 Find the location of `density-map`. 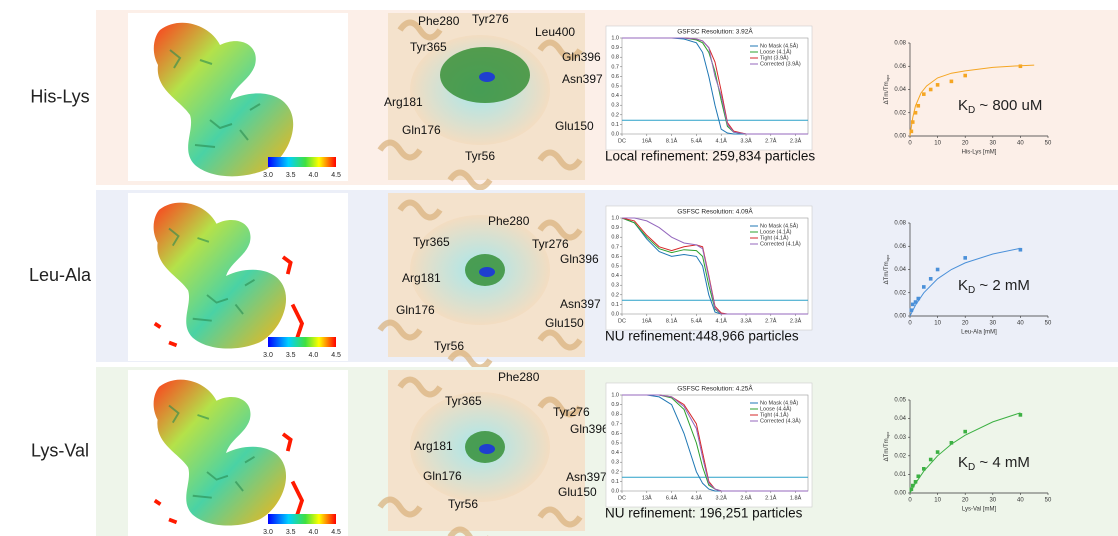

density-map is located at coordinates (229, 452).